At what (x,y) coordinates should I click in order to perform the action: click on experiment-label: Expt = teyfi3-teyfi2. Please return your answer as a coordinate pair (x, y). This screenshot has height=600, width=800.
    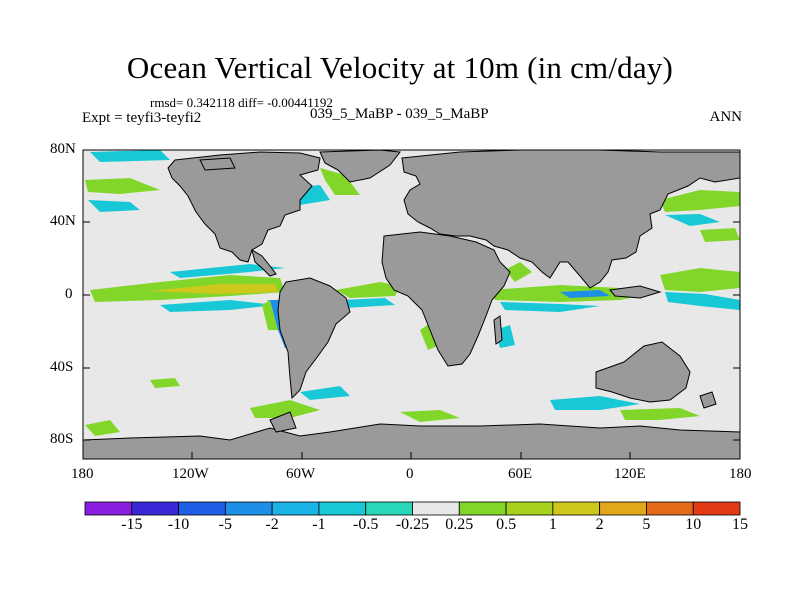
    Looking at the image, I should click on (142, 118).